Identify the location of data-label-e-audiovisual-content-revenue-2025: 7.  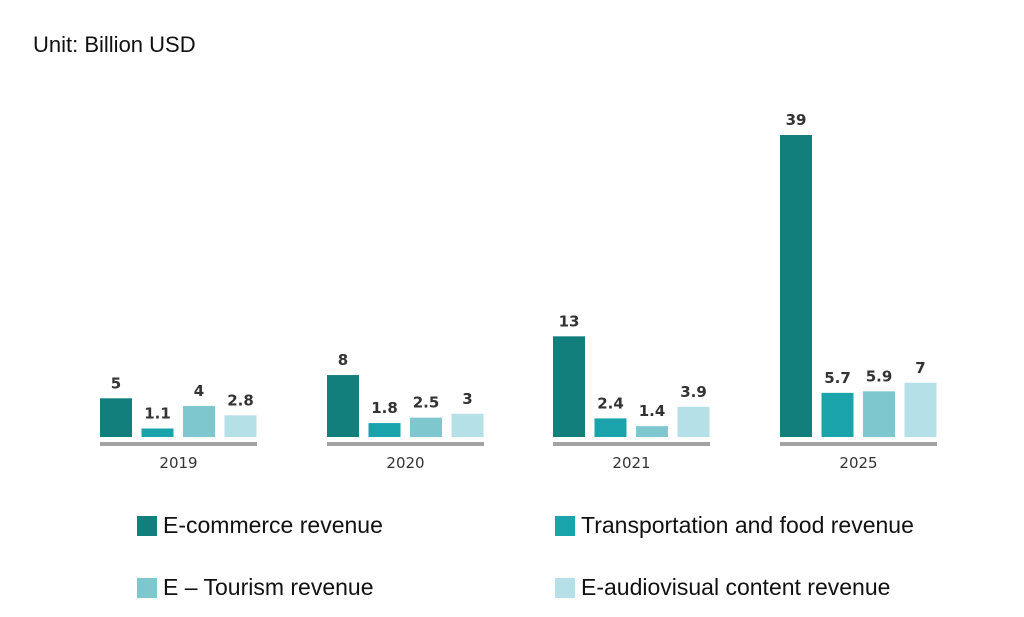
(920, 368).